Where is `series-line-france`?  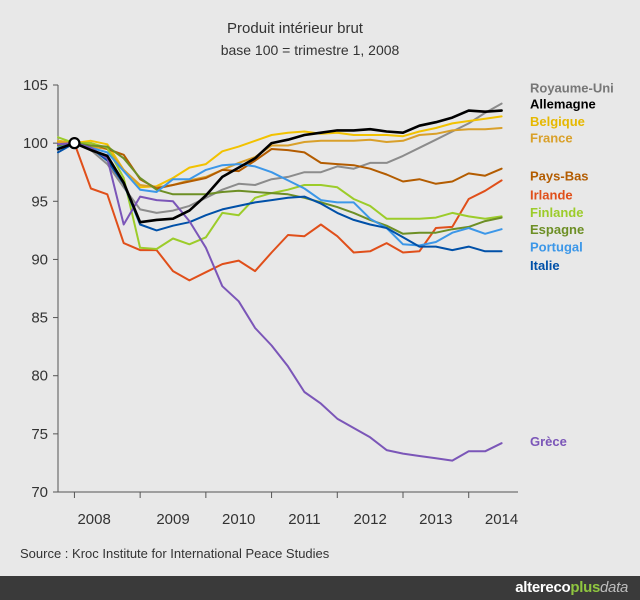
series-line-france is located at coordinates (280, 158).